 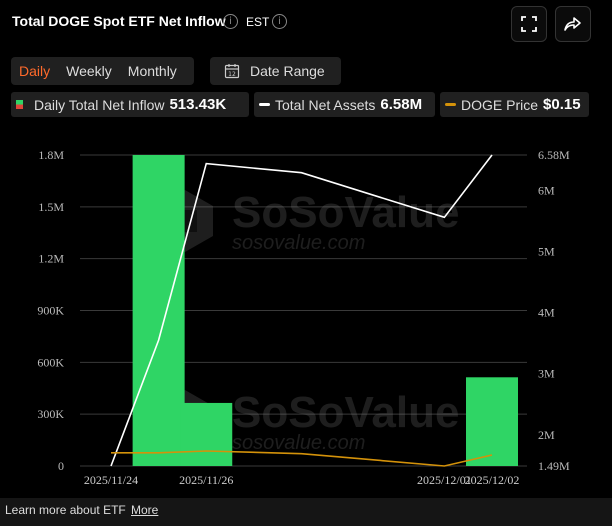 I want to click on left-axis-tick-label: 600K, so click(x=50, y=362).